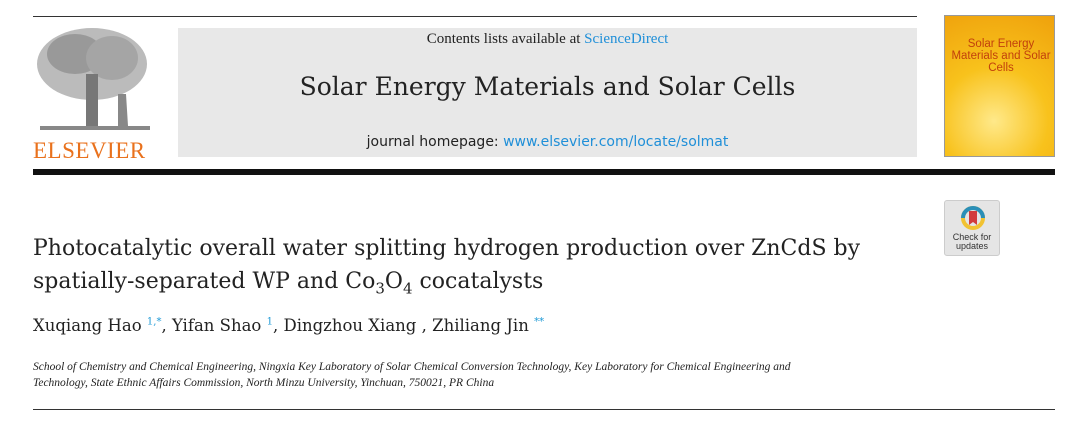 This screenshot has width=1080, height=422. I want to click on elsevier-tree-logo, so click(92, 91).